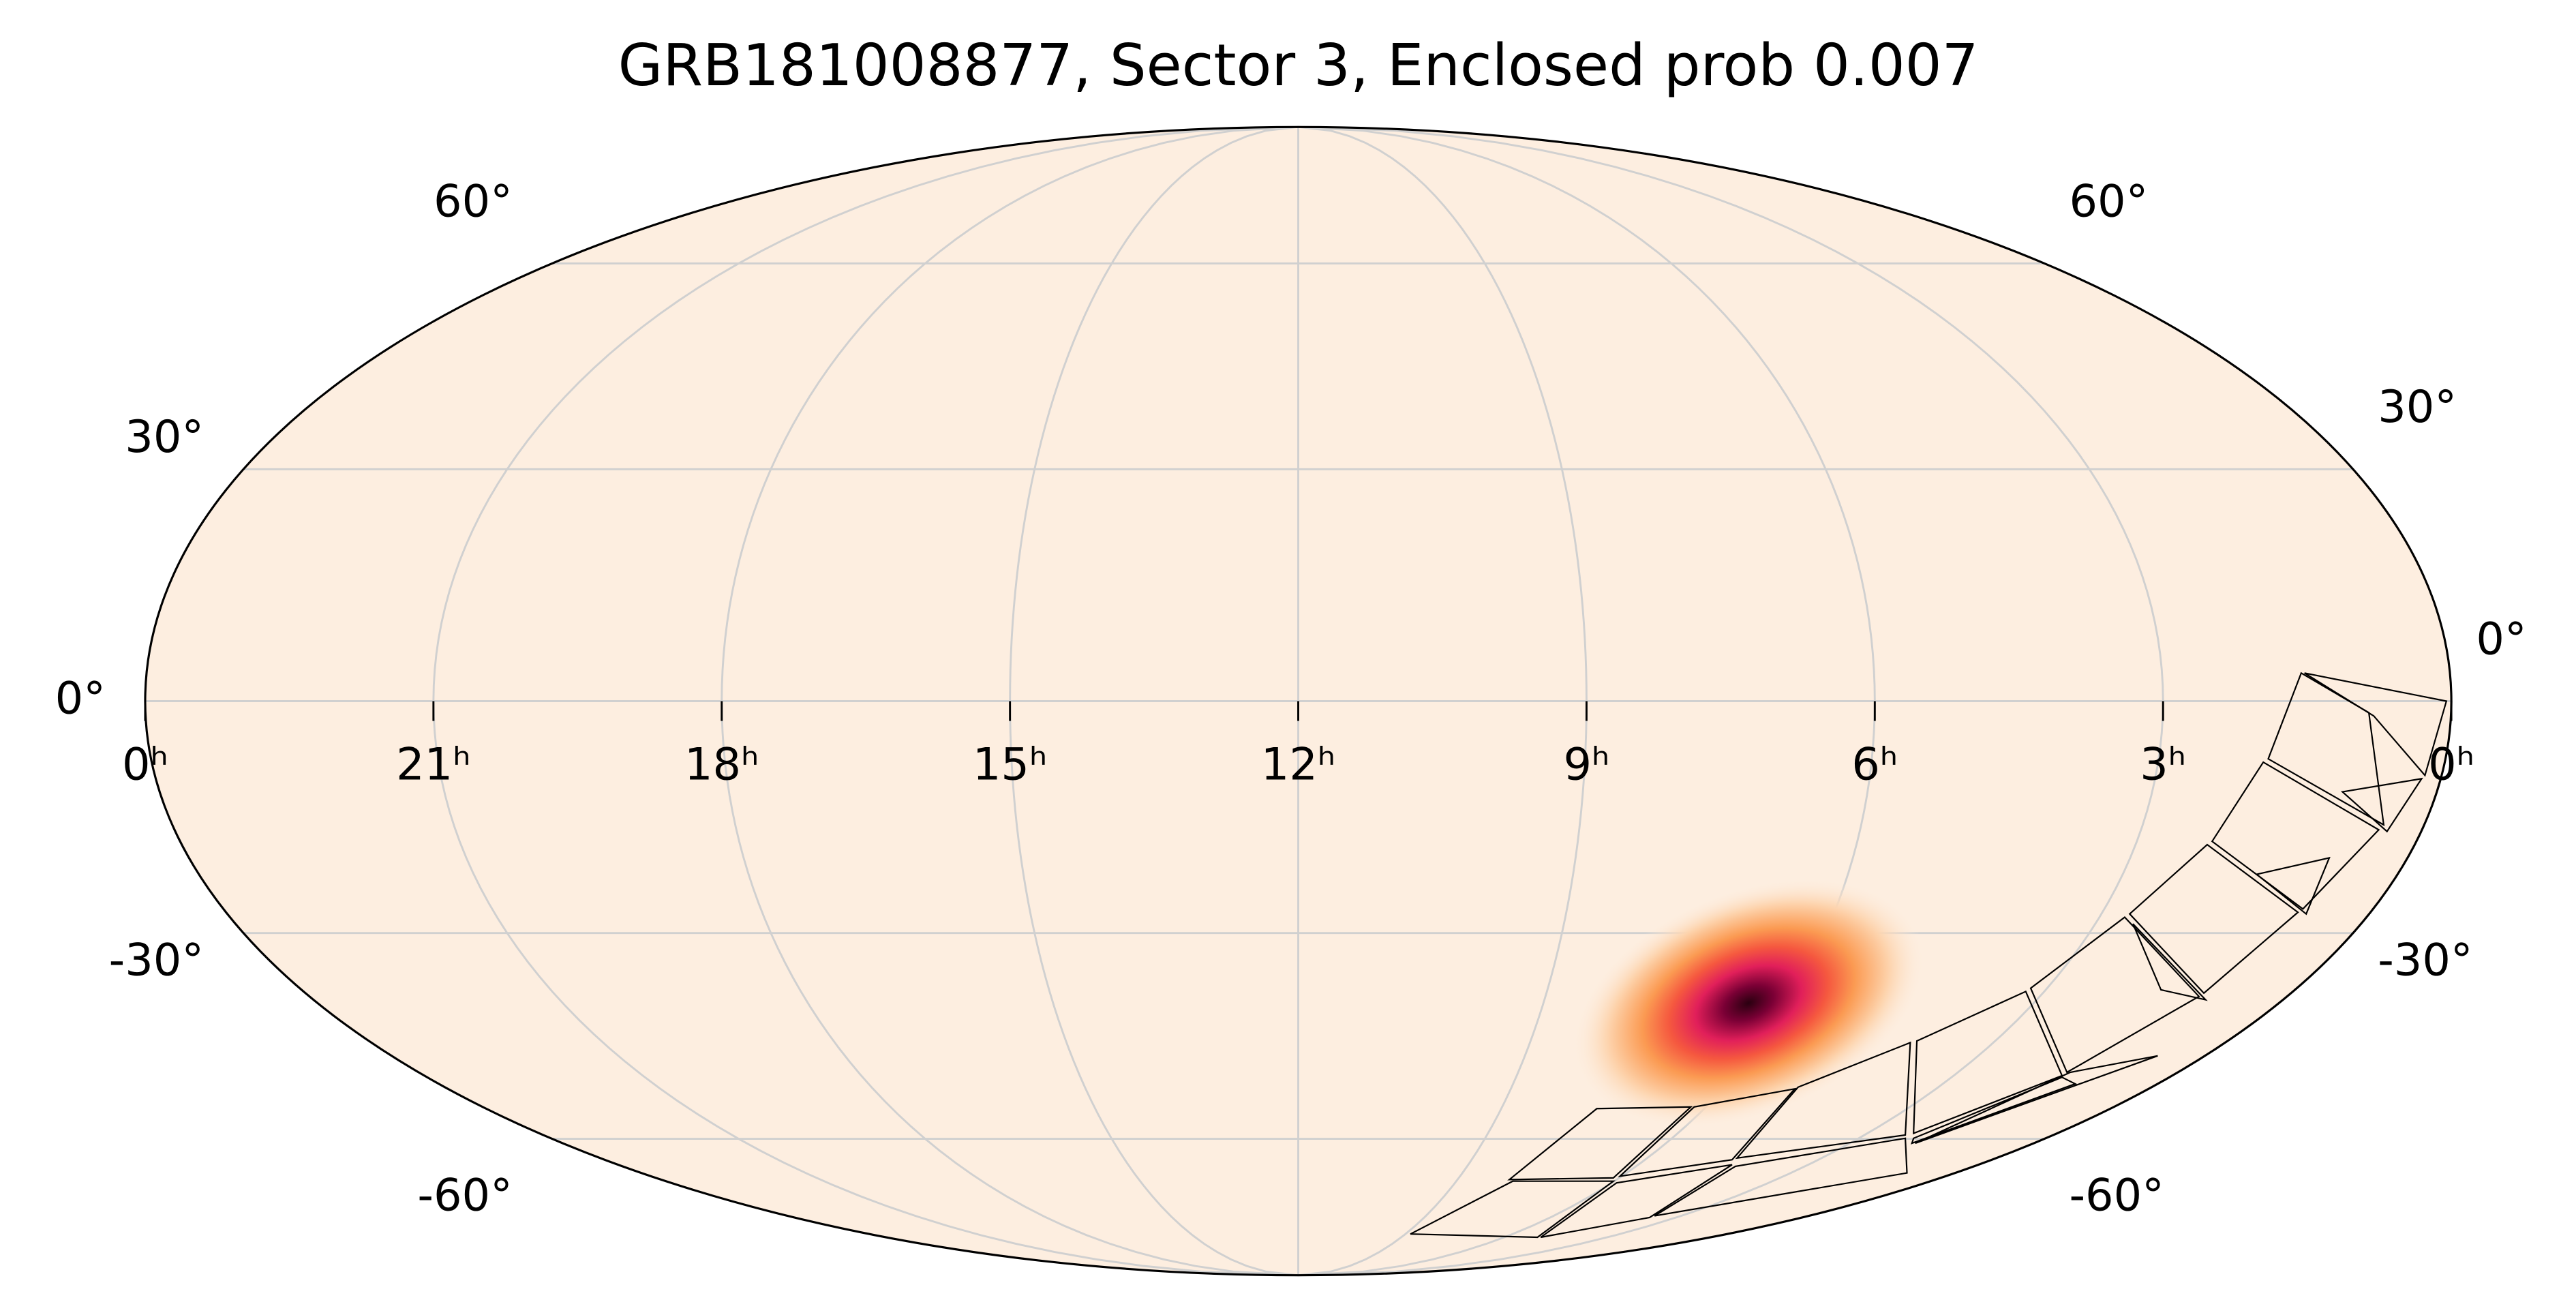 This screenshot has height=1315, width=2576. I want to click on x-tick-label: 15ʰ, so click(1010, 764).